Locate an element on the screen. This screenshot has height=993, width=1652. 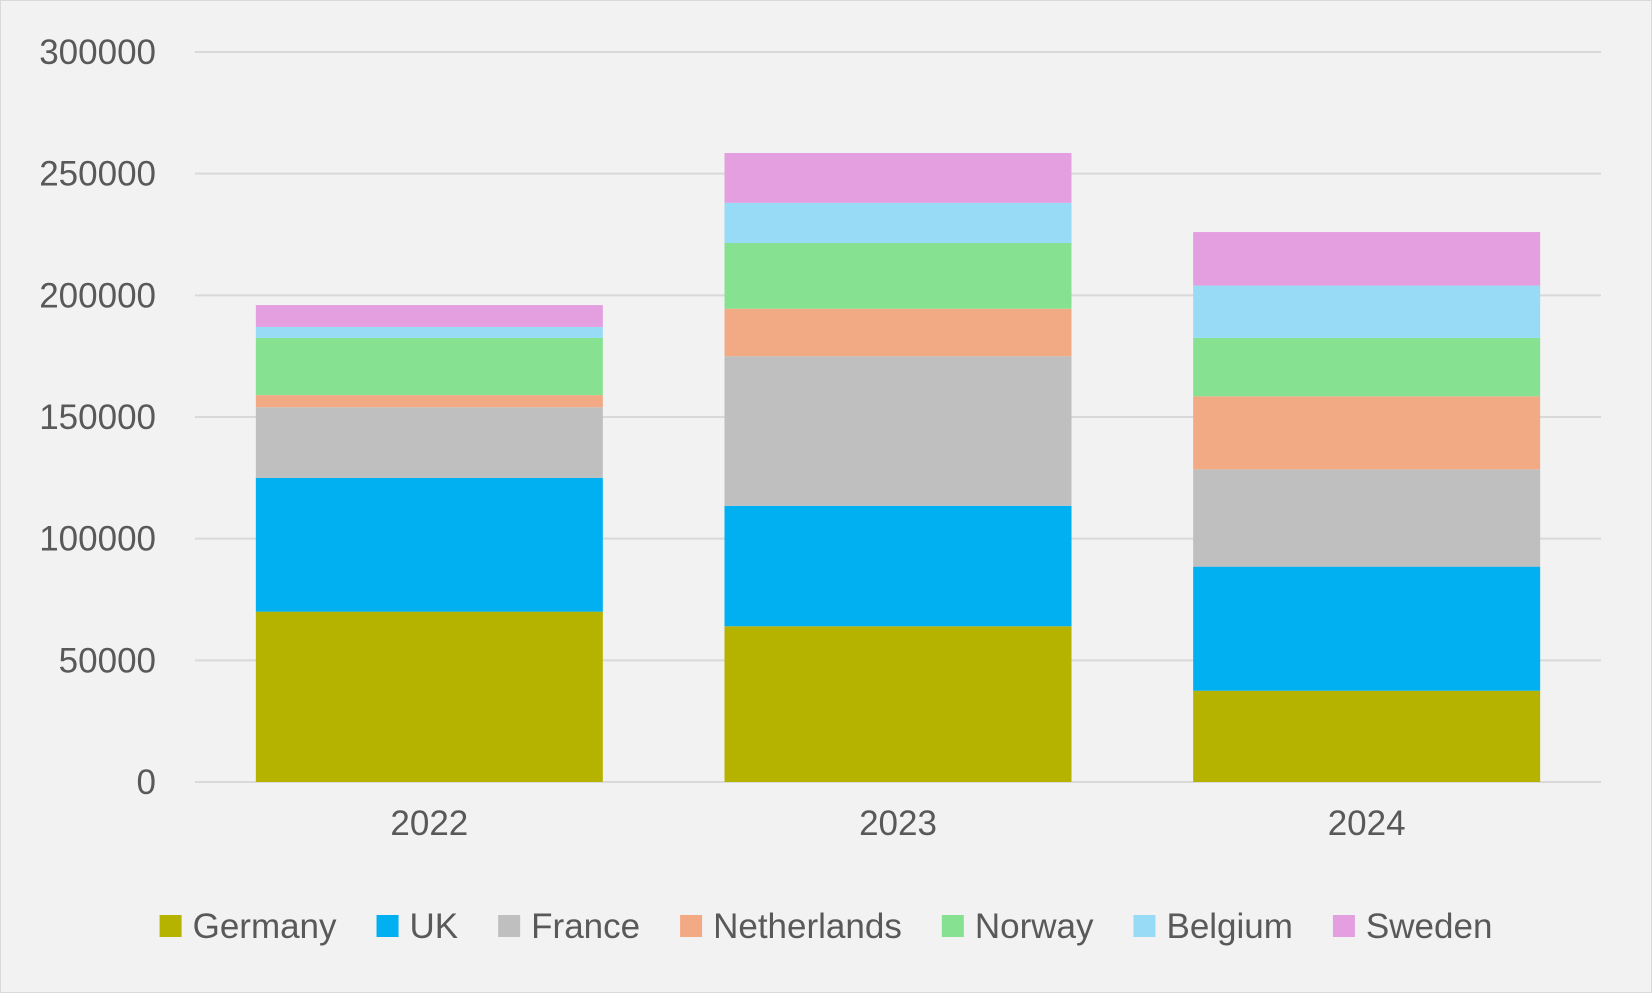
legend-item-france: France is located at coordinates (569, 926).